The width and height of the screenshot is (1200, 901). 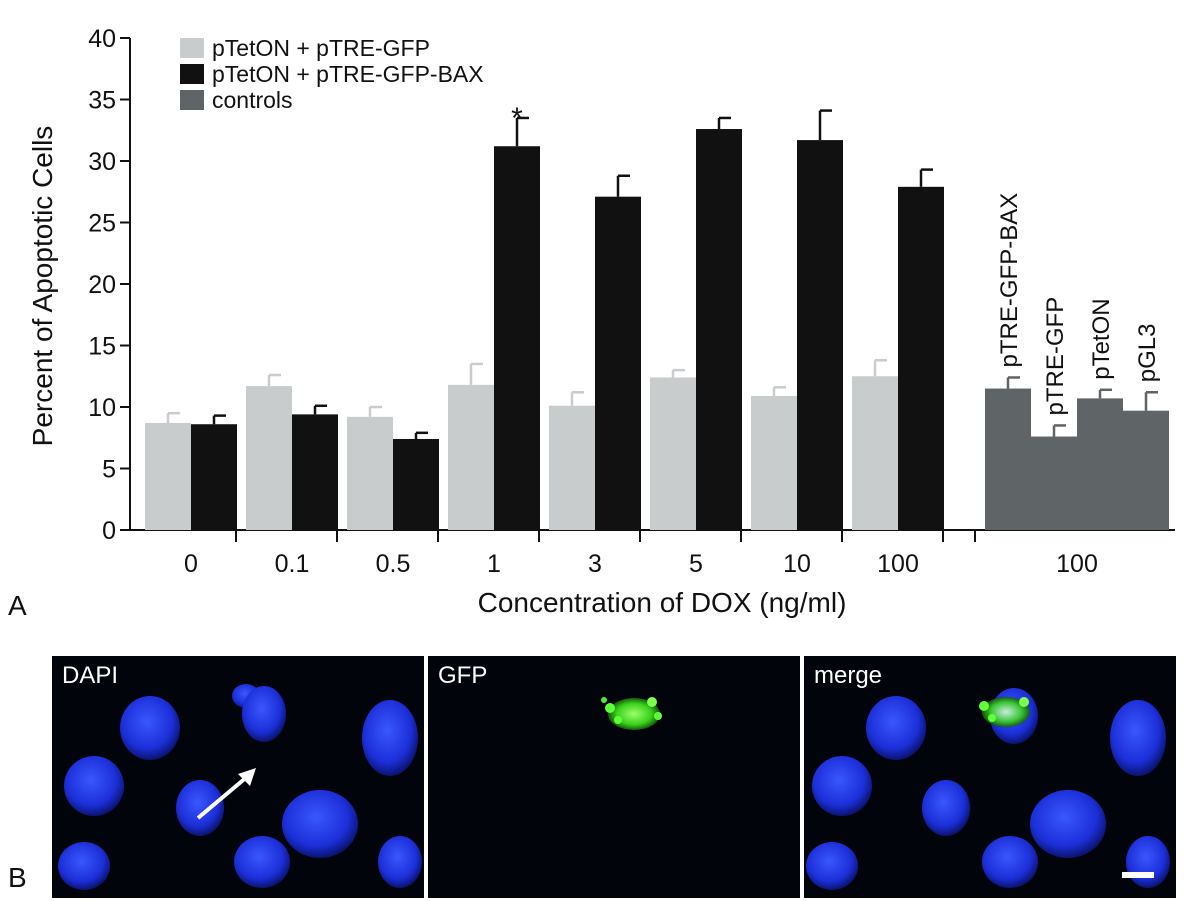 I want to click on legend-label-1: pTetON + pTRE-GFP-BAX, so click(x=348, y=74).